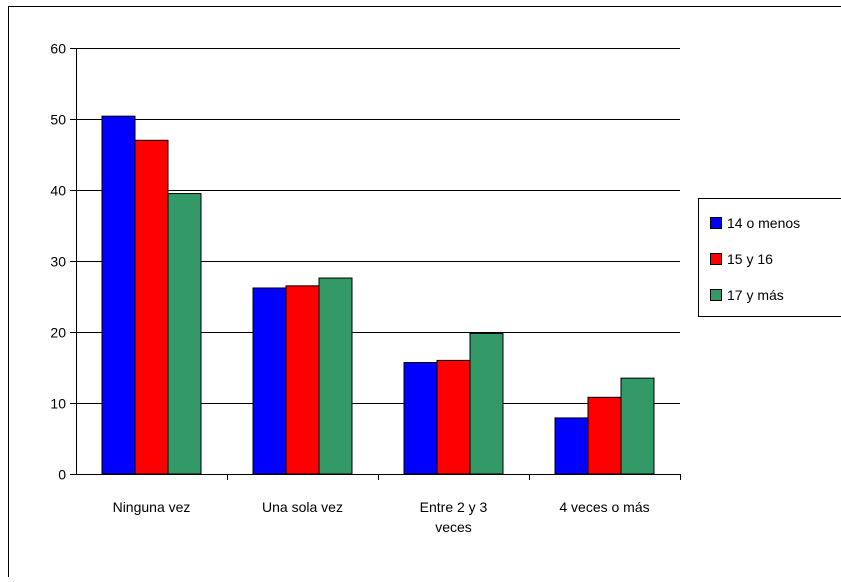  What do you see at coordinates (58, 49) in the screenshot?
I see `y-tick-label: 60` at bounding box center [58, 49].